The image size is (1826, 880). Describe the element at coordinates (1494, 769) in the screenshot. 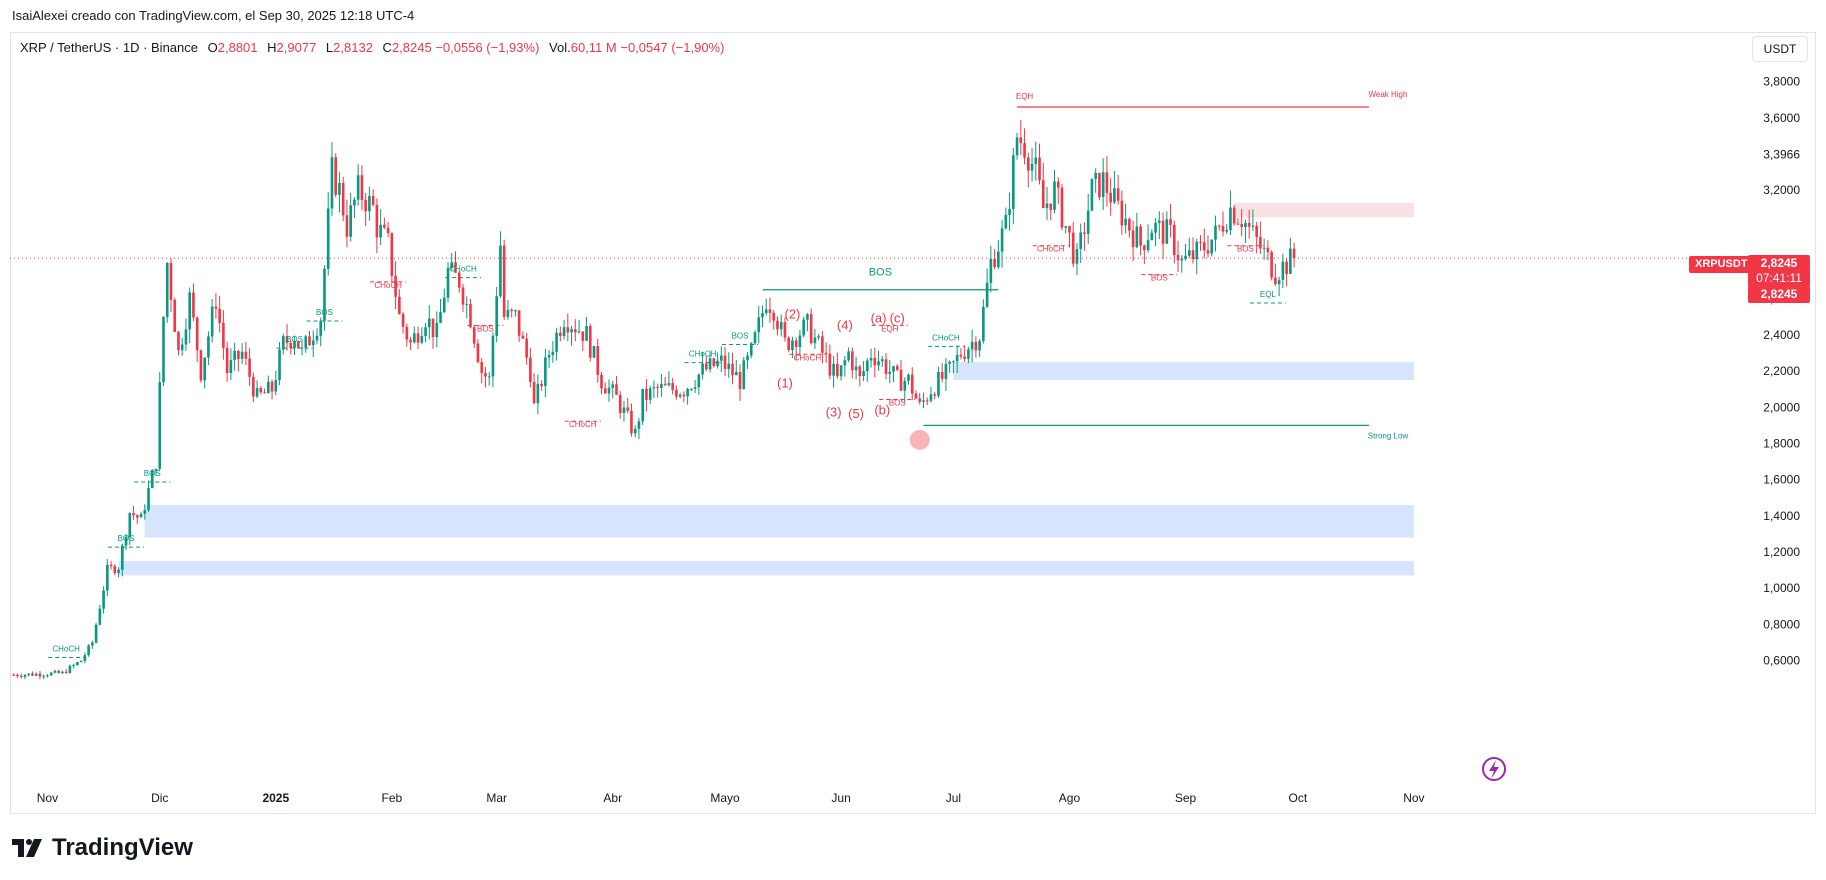

I see `flash-icon` at that location.